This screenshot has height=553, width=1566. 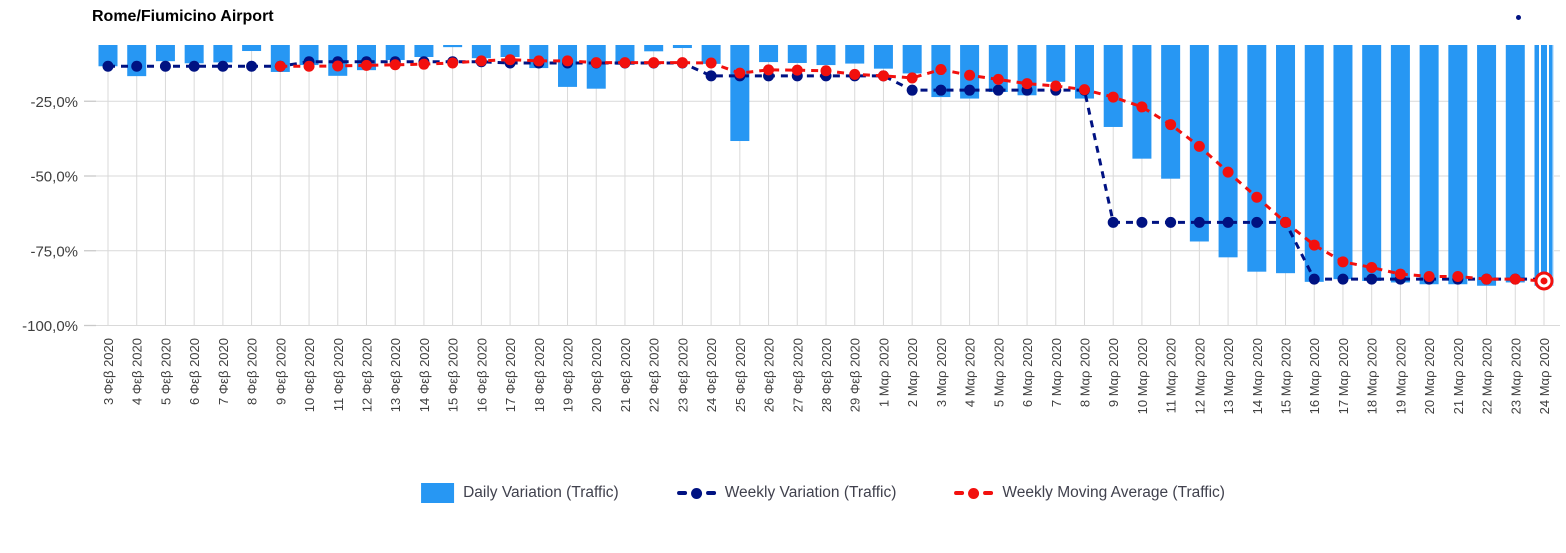 I want to click on legend-item-weekly-moving-average: Weekly Moving Average (Traffic), so click(x=1089, y=493).